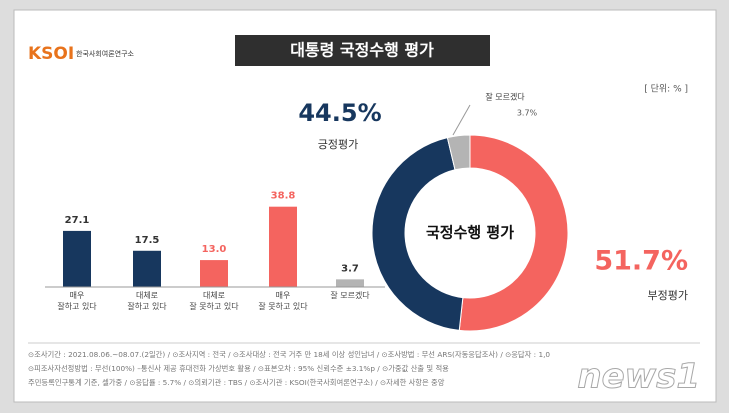 The image size is (729, 413). What do you see at coordinates (638, 377) in the screenshot?
I see `watermark: news1` at bounding box center [638, 377].